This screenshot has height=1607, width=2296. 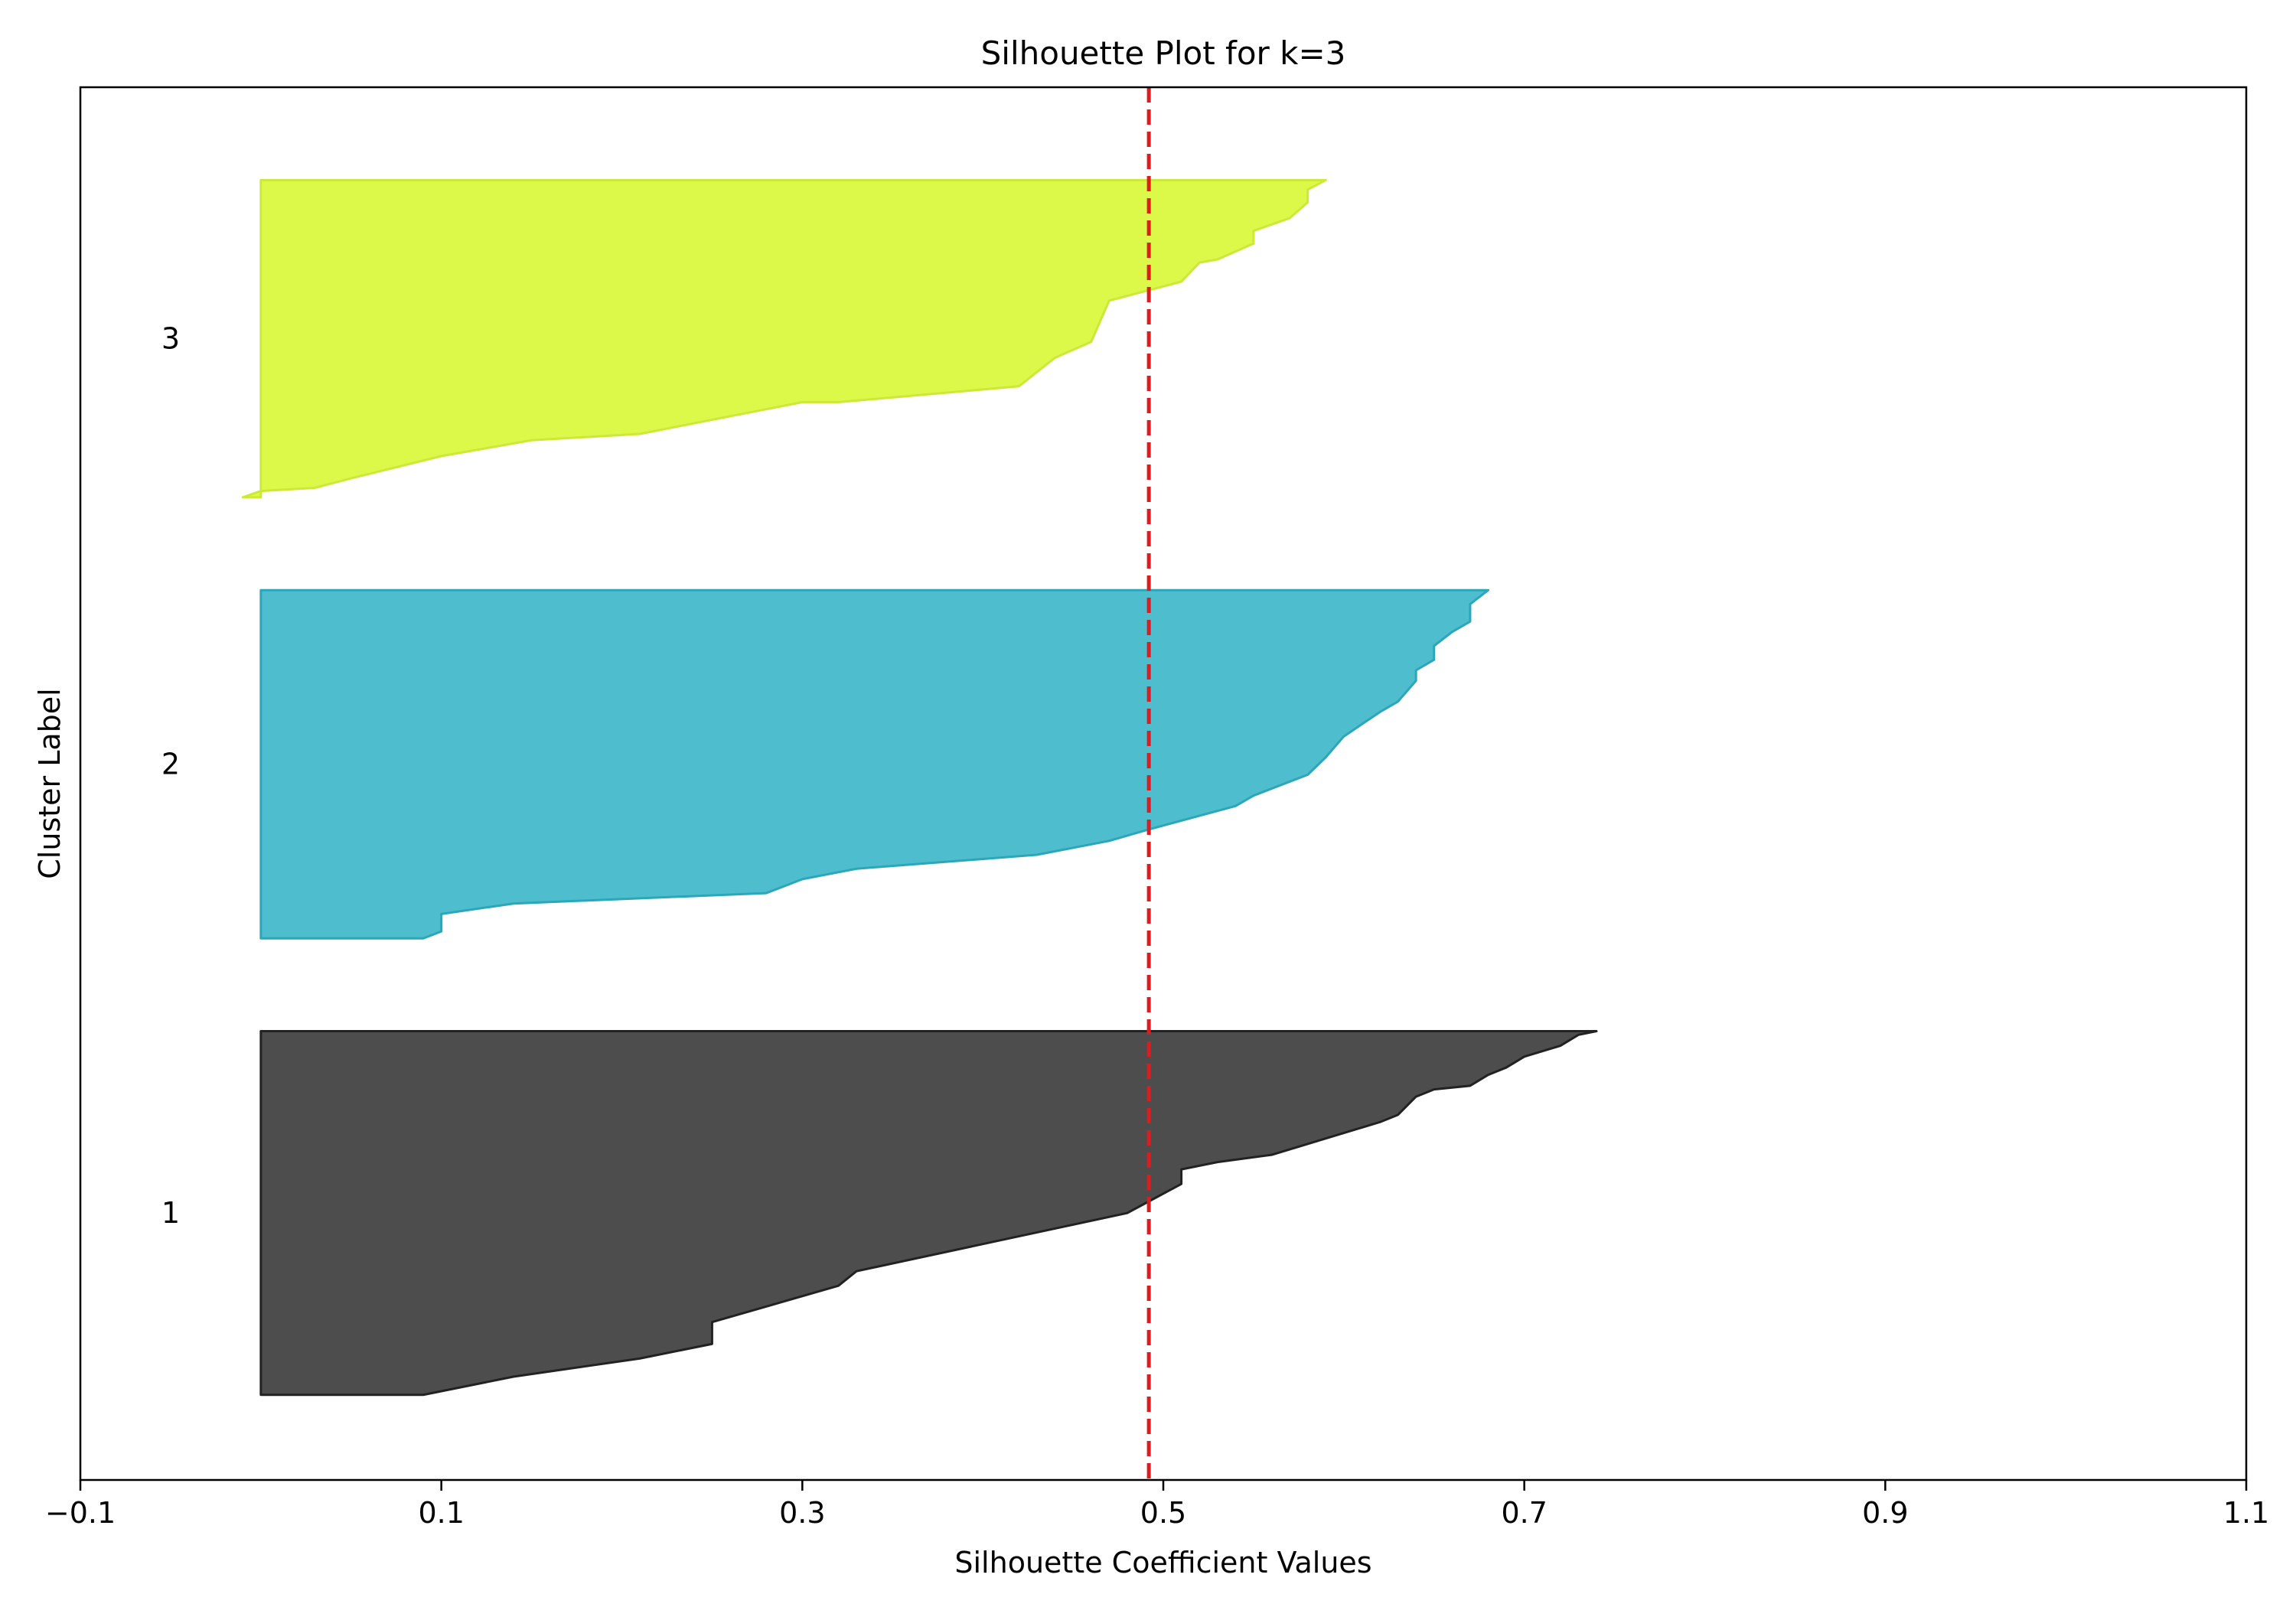 What do you see at coordinates (170, 339) in the screenshot?
I see `cluster-label-3: 3` at bounding box center [170, 339].